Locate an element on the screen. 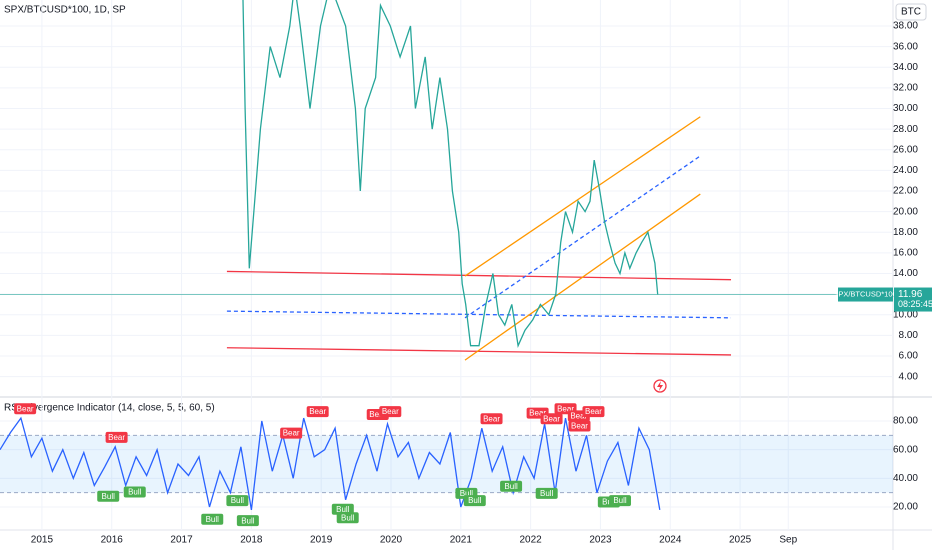  y-tick-label: 34.00 is located at coordinates (905, 67).